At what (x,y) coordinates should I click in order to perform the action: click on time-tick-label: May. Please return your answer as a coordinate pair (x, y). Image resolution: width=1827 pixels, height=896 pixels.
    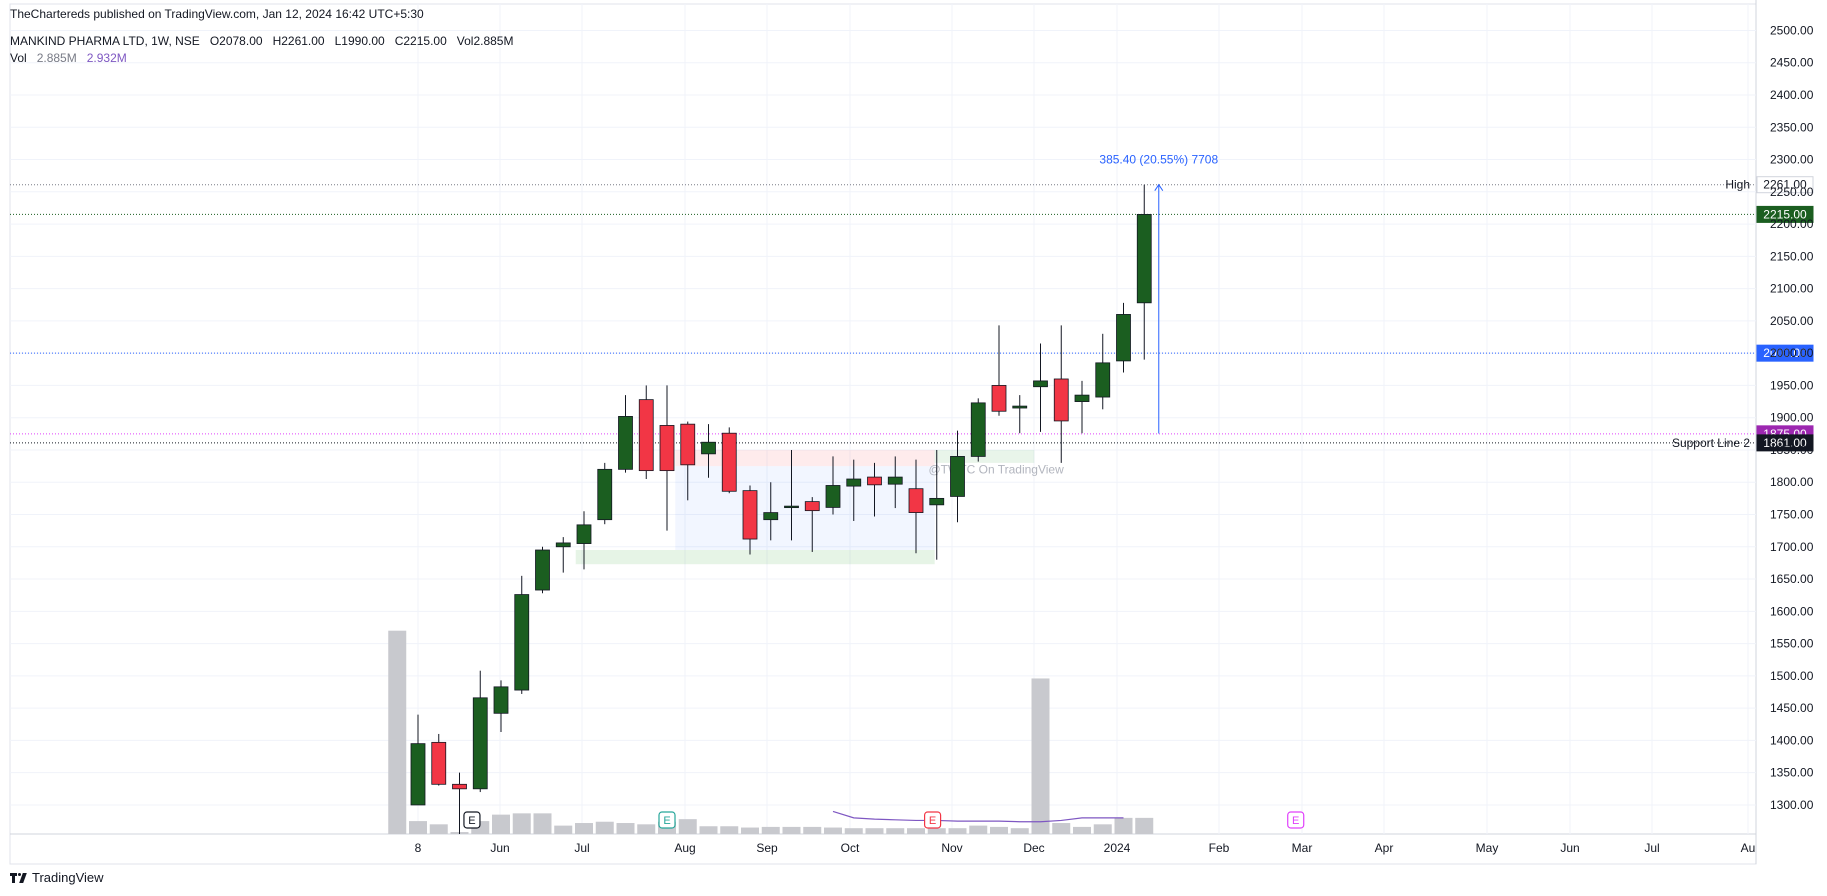
    Looking at the image, I should click on (1487, 848).